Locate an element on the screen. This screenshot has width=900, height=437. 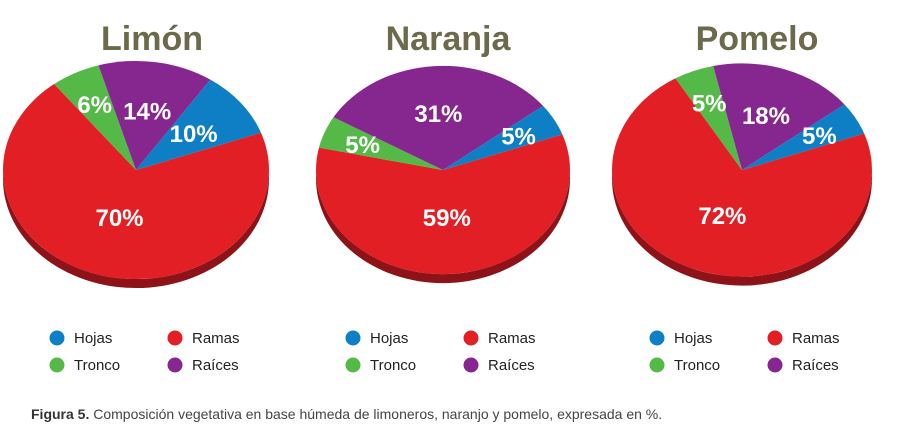
slice-label-hojas: 10% is located at coordinates (194, 134).